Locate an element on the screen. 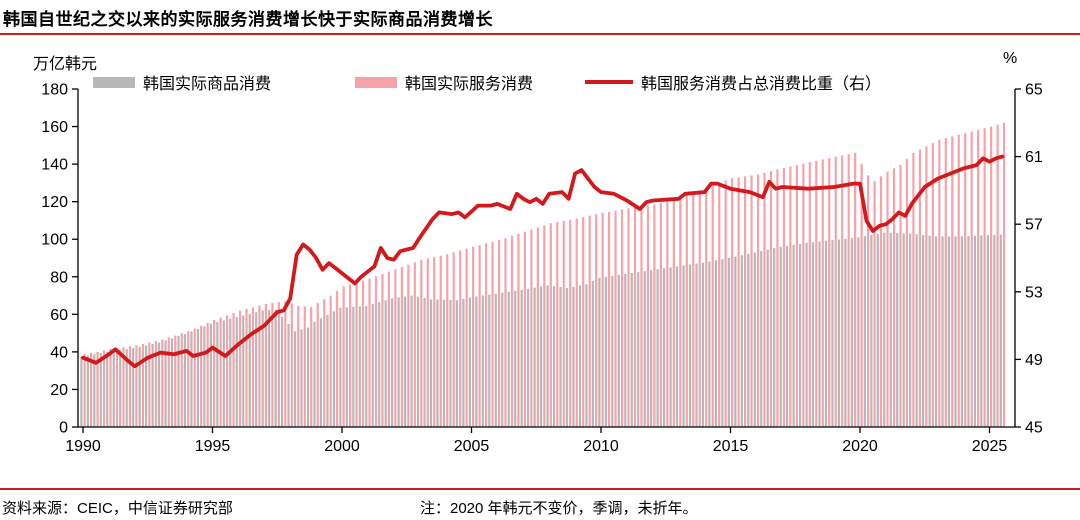  source-note: 资料来源：CEIC，中信证券研究部 is located at coordinates (117, 508).